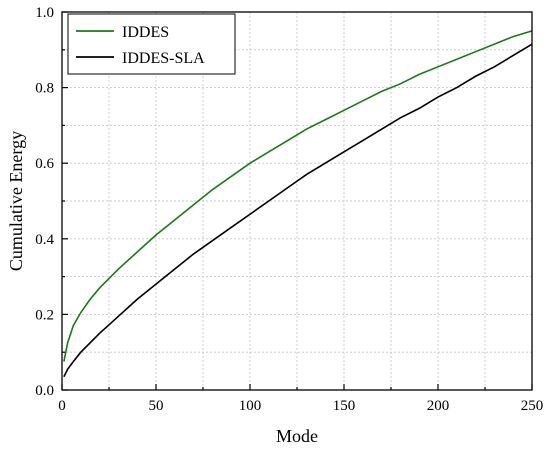  Describe the element at coordinates (532, 406) in the screenshot. I see `x-tick-label: 250` at that location.